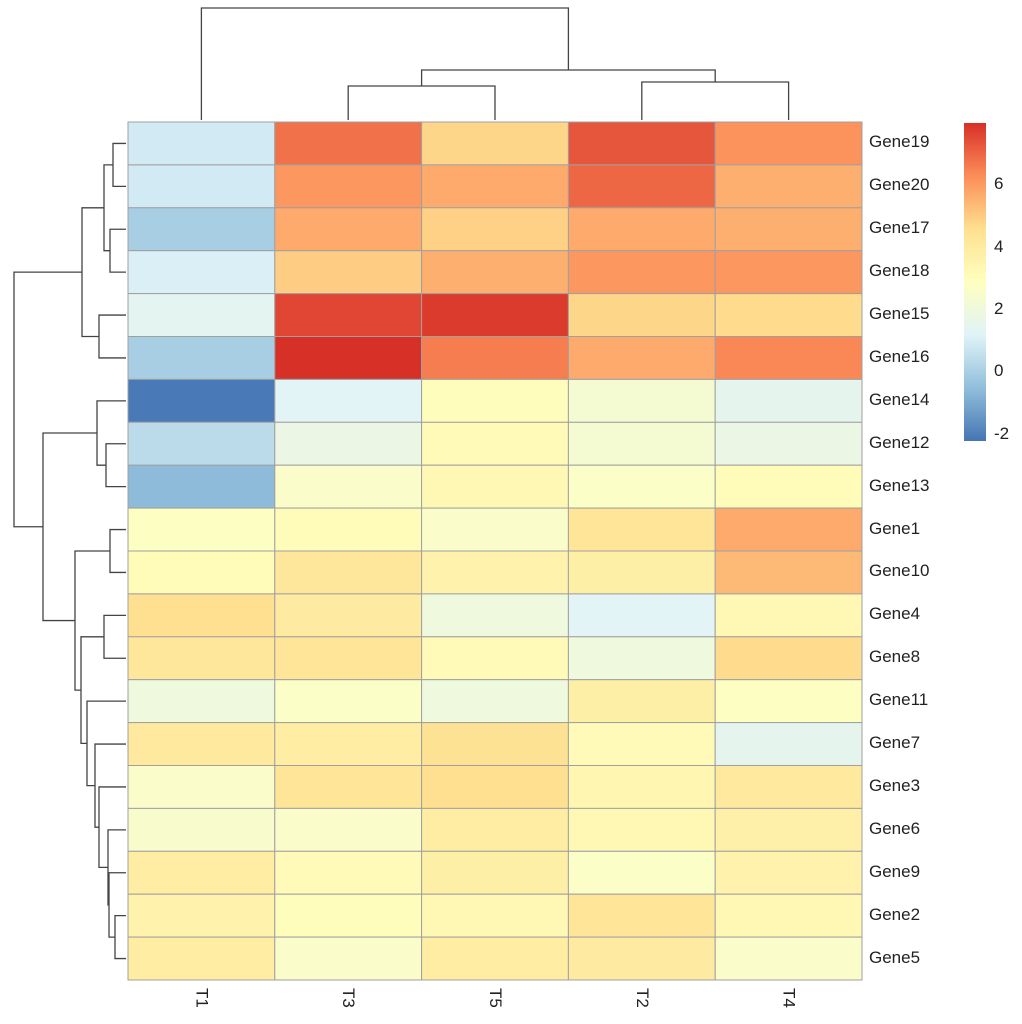 This screenshot has height=1024, width=1022. Describe the element at coordinates (495, 400) in the screenshot. I see `heatmap-cell-Gene14-T5` at that location.